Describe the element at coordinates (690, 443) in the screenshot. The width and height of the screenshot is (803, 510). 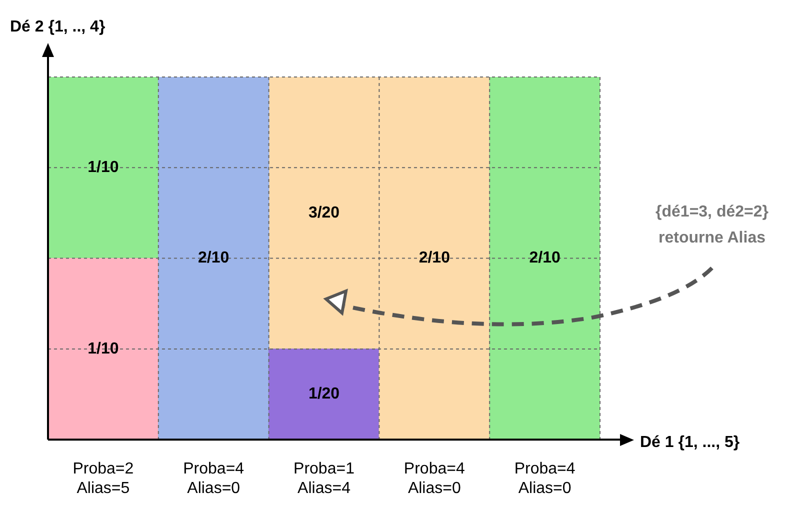
I see `x-axis-title: Dé 1 {1, ..., 5}` at that location.